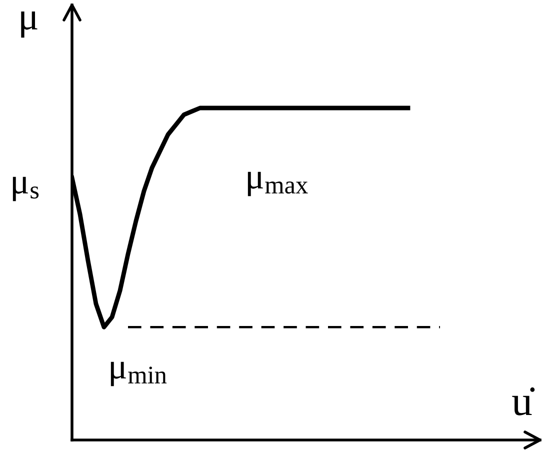 Image resolution: width=545 pixels, height=464 pixels. What do you see at coordinates (25, 189) in the screenshot?
I see `text: μ$_{s}$` at bounding box center [25, 189].